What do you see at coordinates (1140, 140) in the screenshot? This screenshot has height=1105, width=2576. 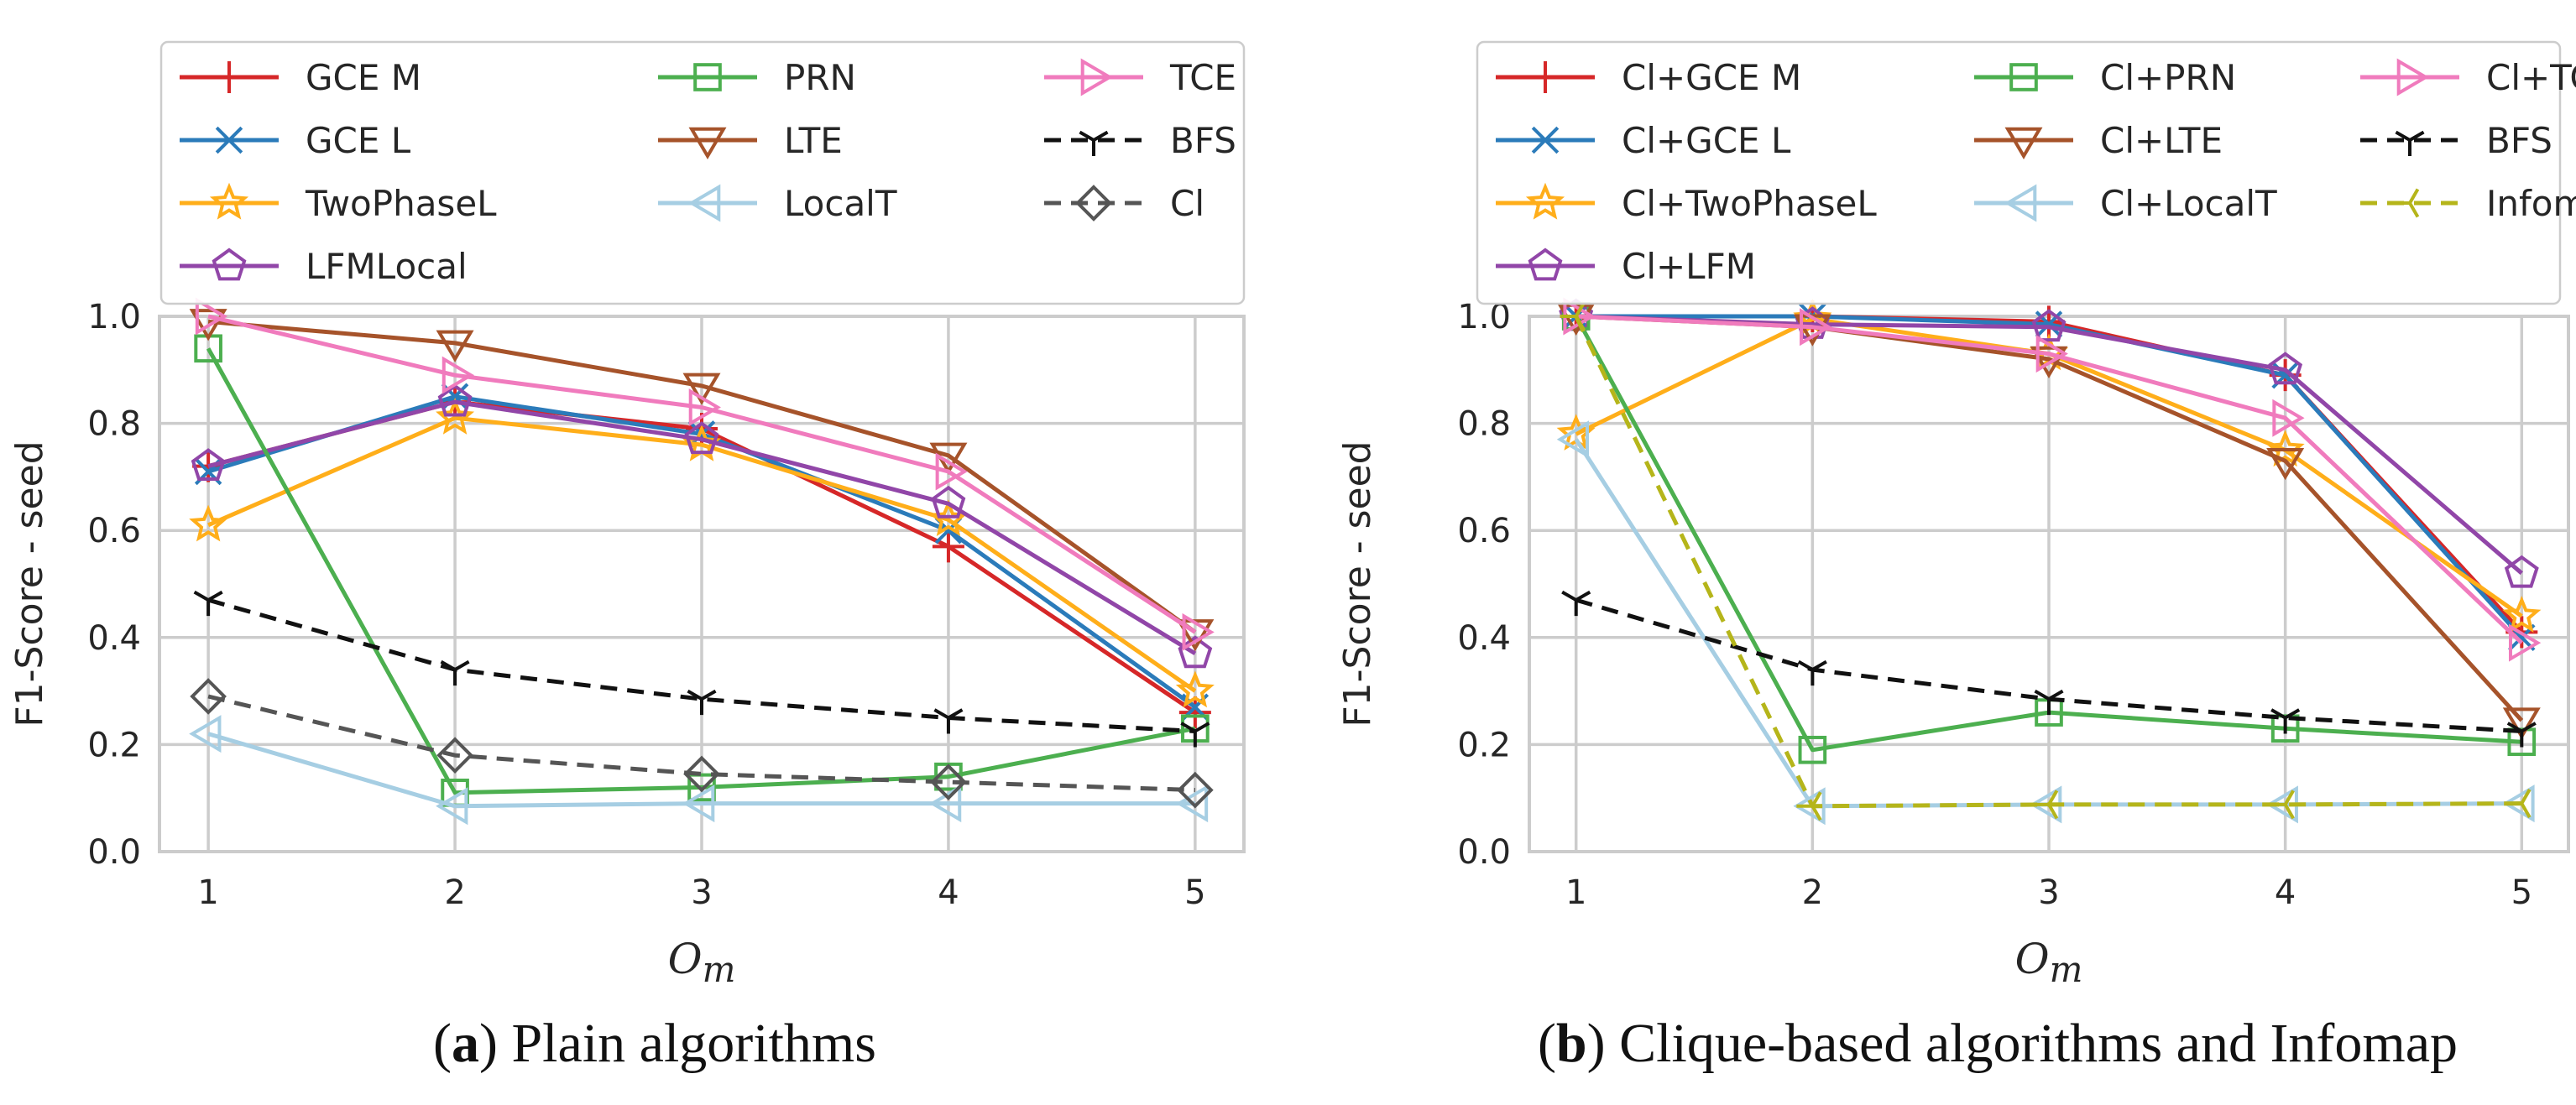 I see `legend-entry-bfs: BFS` at bounding box center [1140, 140].